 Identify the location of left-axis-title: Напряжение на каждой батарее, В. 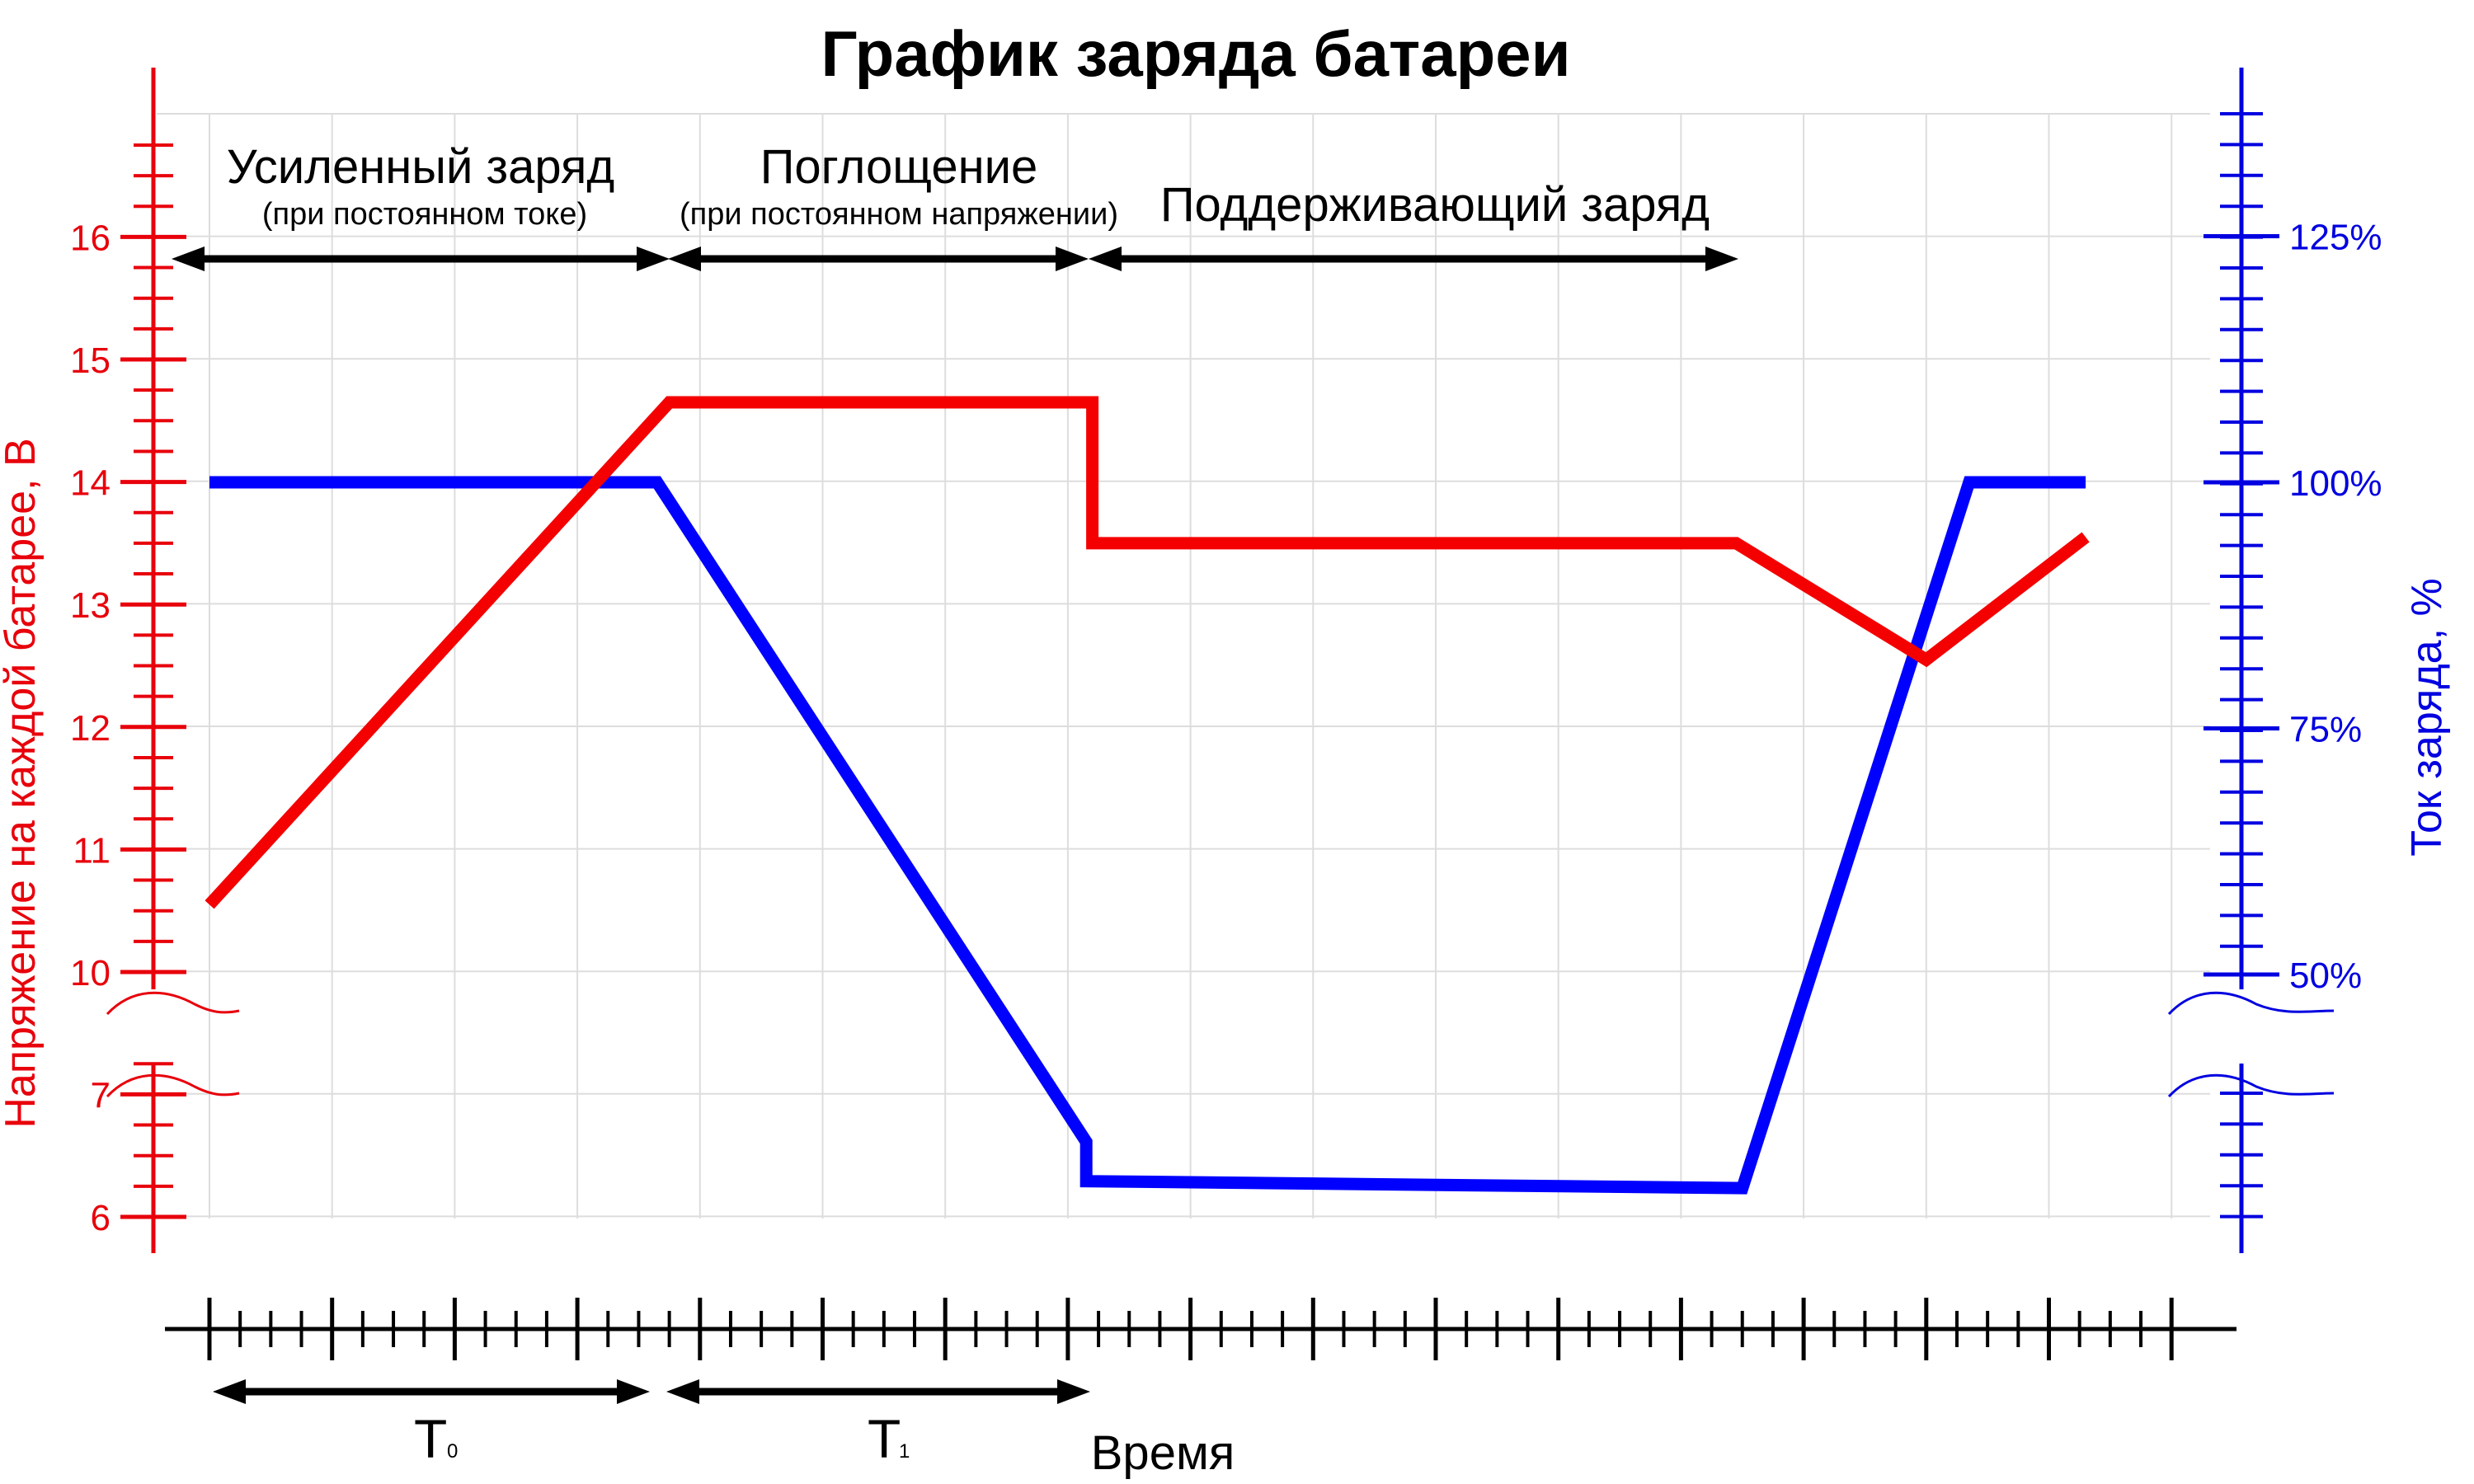
(22, 783).